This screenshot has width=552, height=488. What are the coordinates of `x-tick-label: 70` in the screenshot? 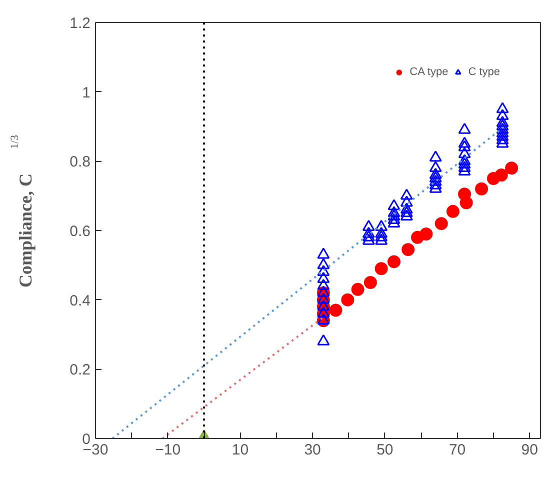 It's located at (457, 450).